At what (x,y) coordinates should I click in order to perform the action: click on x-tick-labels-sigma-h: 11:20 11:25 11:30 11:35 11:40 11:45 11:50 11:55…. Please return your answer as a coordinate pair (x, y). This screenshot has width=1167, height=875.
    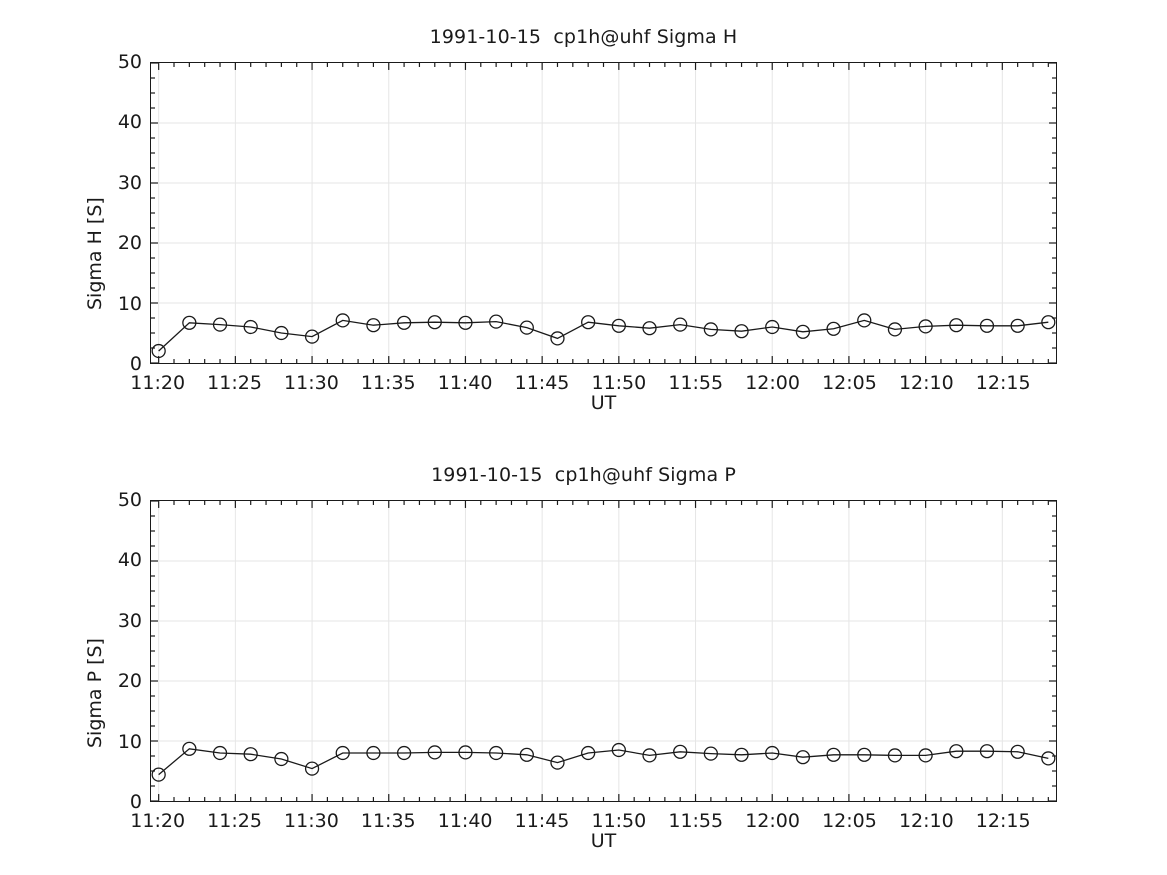
    Looking at the image, I should click on (593, 379).